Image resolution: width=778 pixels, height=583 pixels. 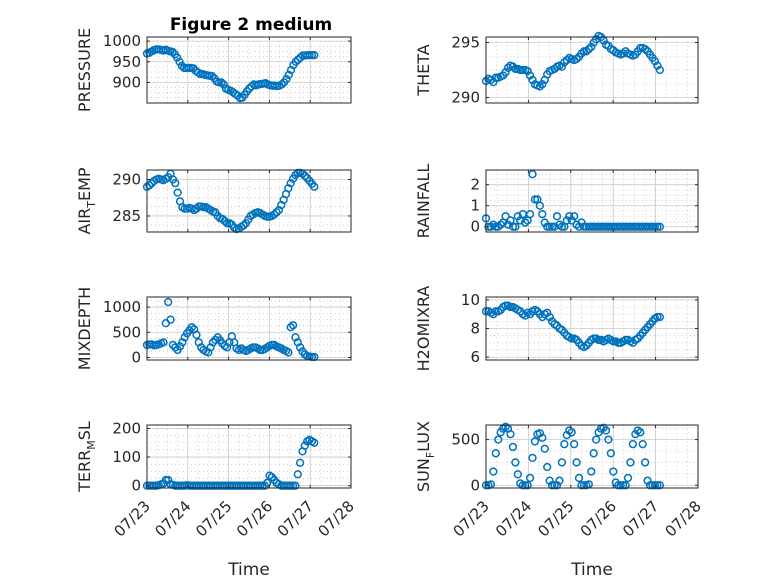 What do you see at coordinates (470, 300) in the screenshot?
I see `y-tick-label: 10` at bounding box center [470, 300].